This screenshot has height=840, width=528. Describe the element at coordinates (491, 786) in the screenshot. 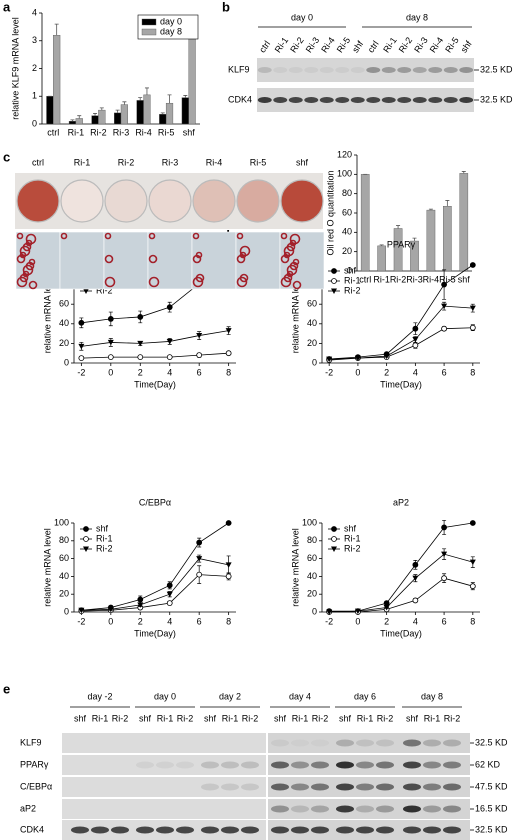

I see `size-label: 47.5 KD` at that location.